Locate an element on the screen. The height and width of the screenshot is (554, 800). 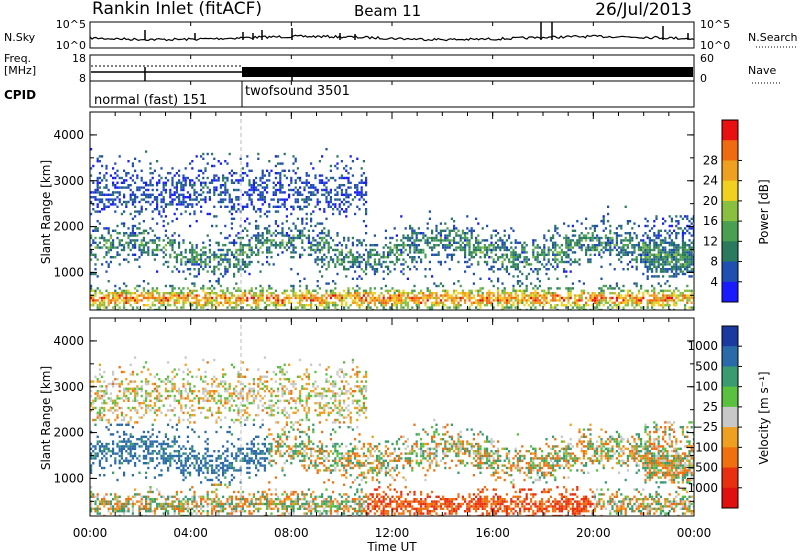
cpid-mode-normal: normal (fast) 151 is located at coordinates (150, 100).